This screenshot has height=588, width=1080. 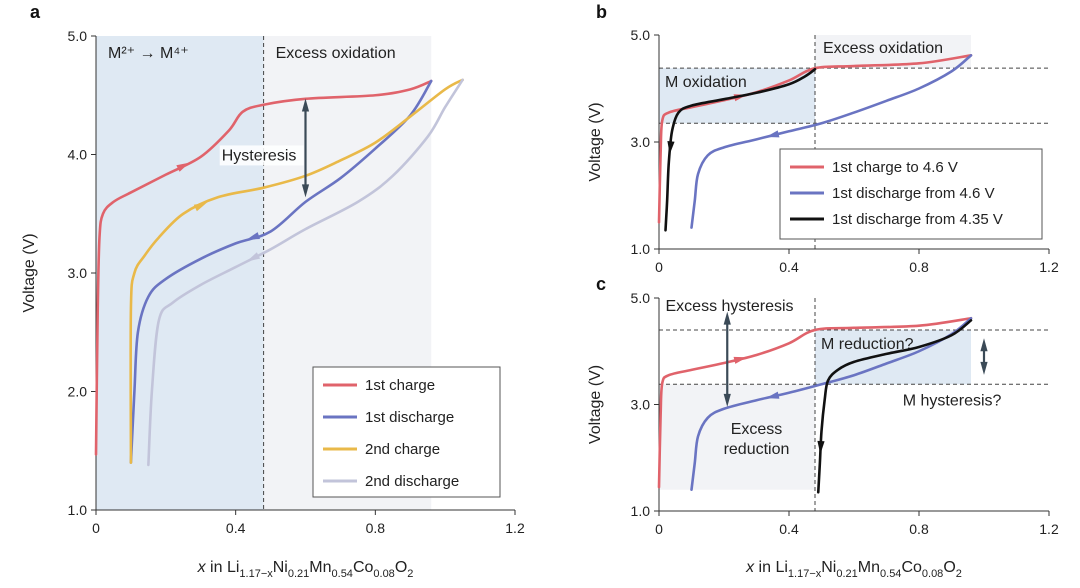 I want to click on panel-label: b, so click(x=601, y=12).